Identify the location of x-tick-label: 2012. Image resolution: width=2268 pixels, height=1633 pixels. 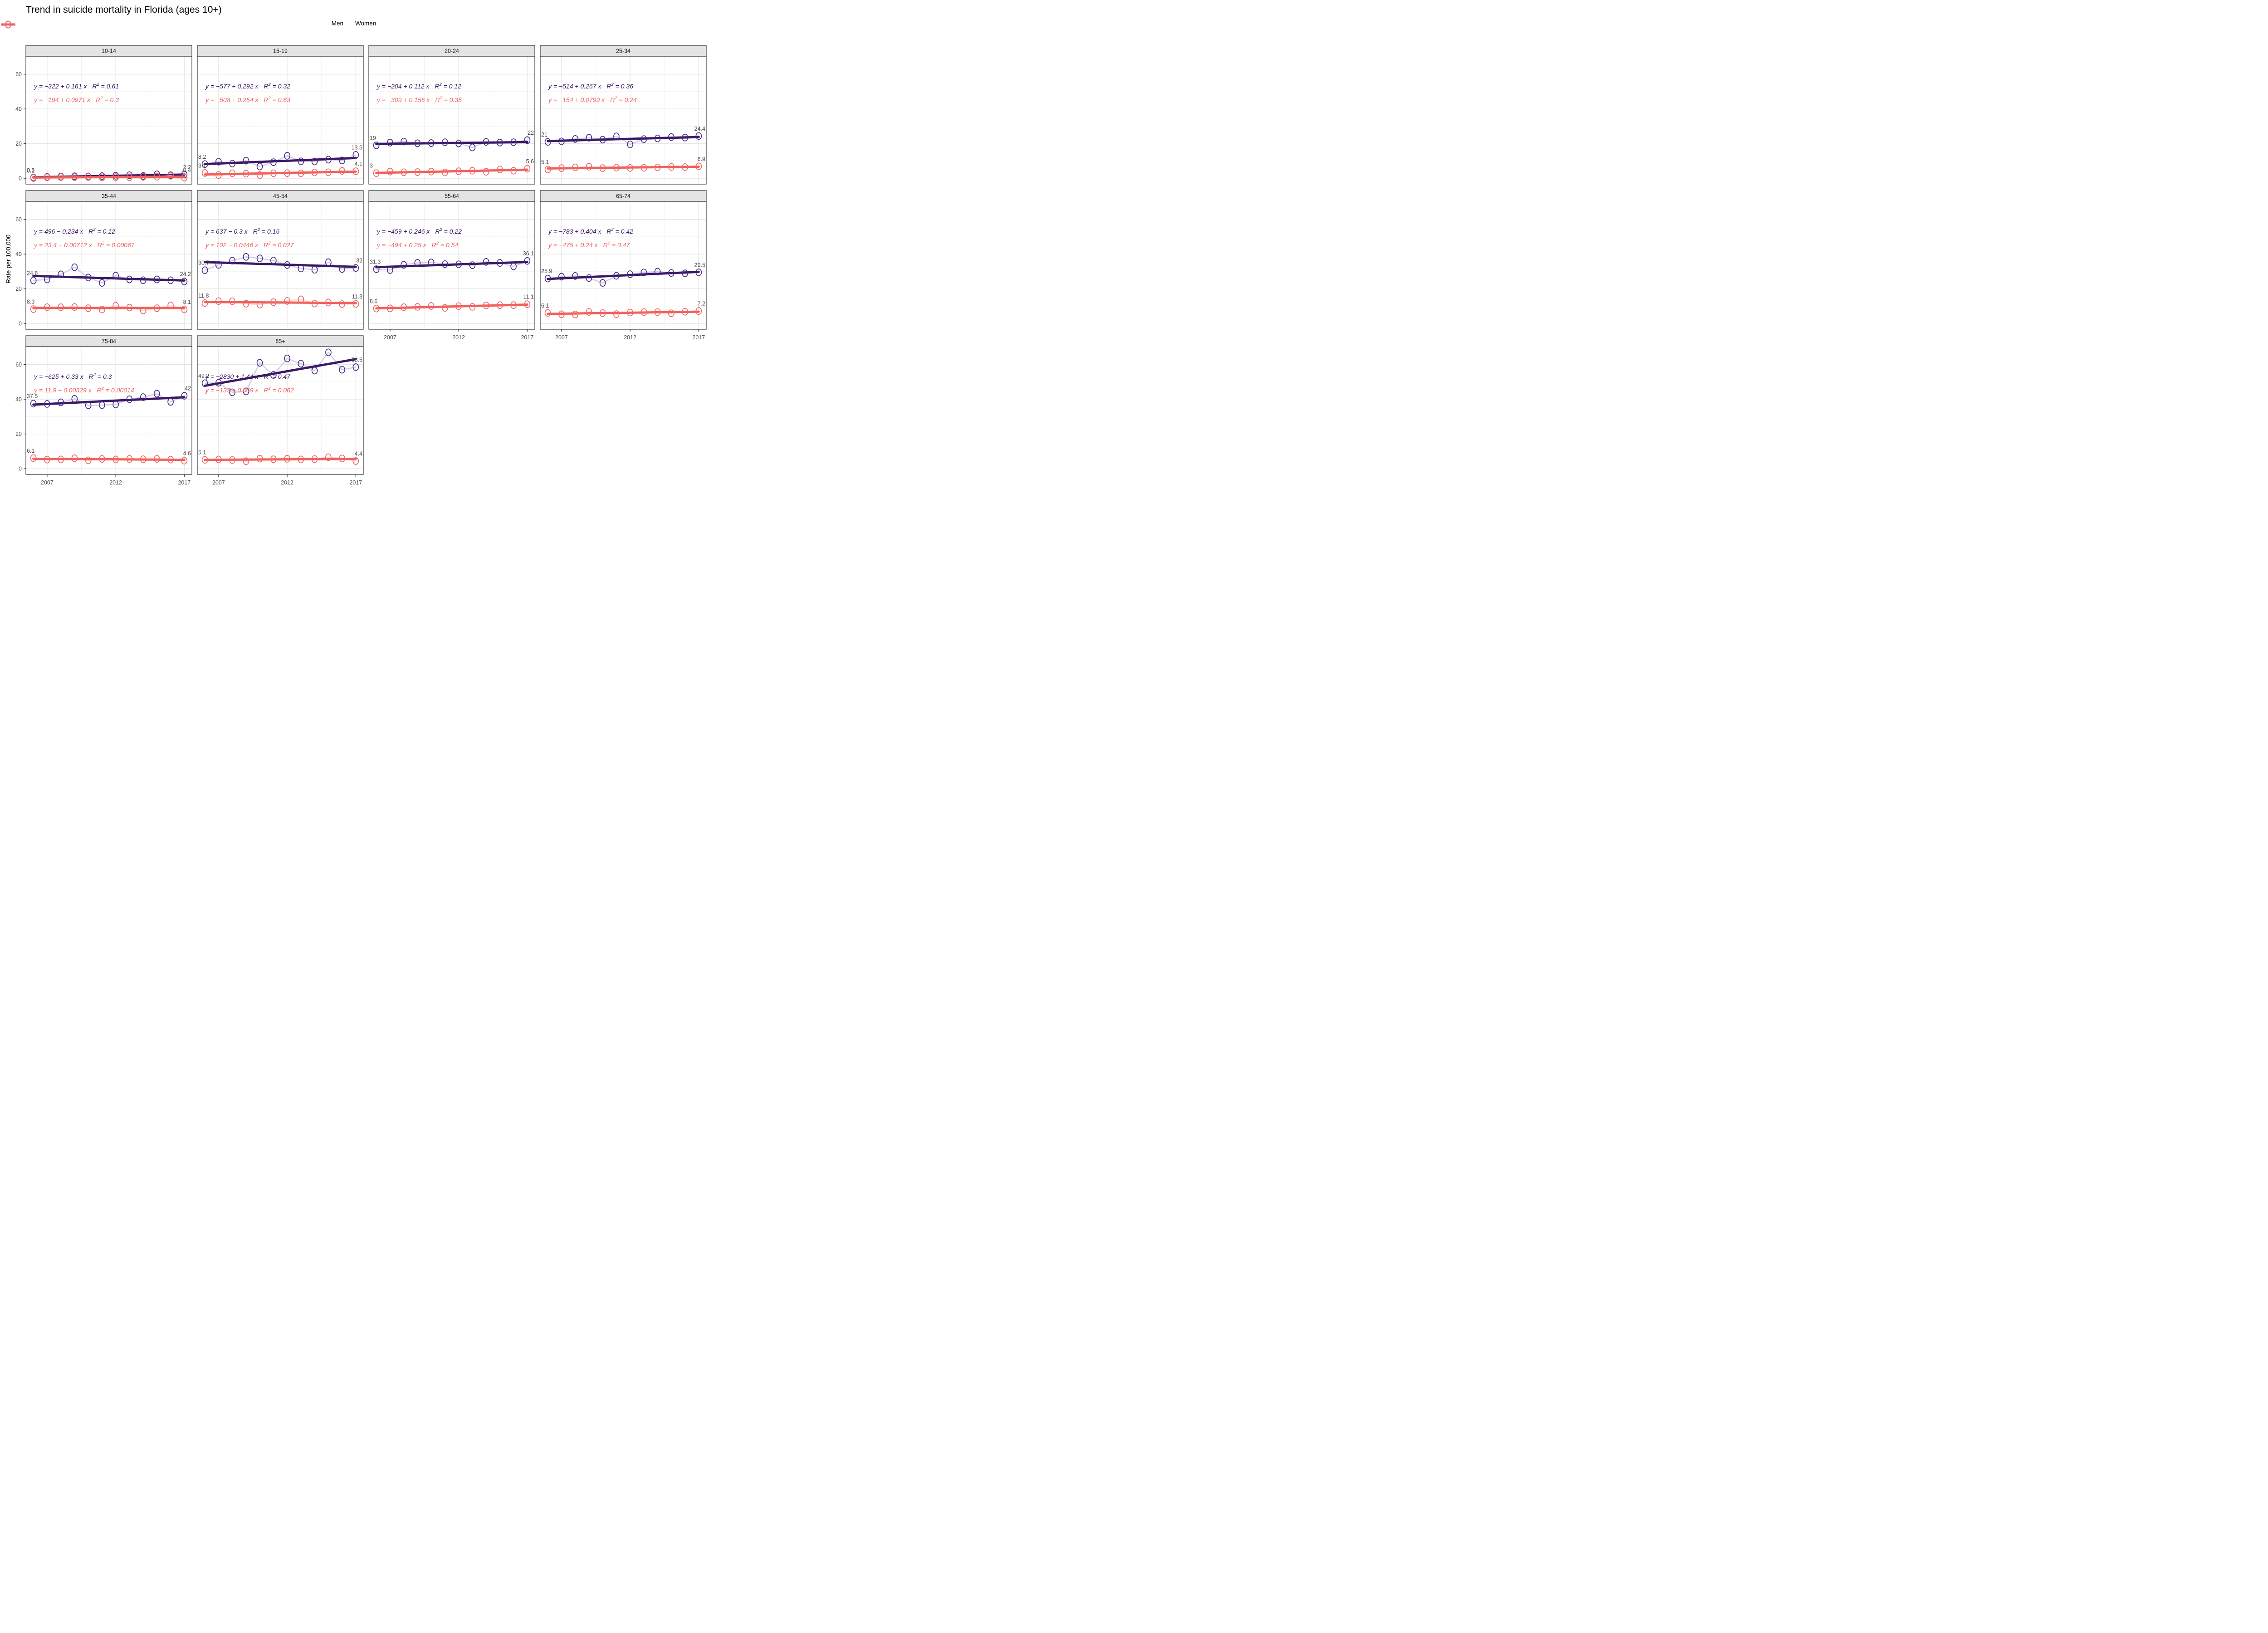
(116, 483).